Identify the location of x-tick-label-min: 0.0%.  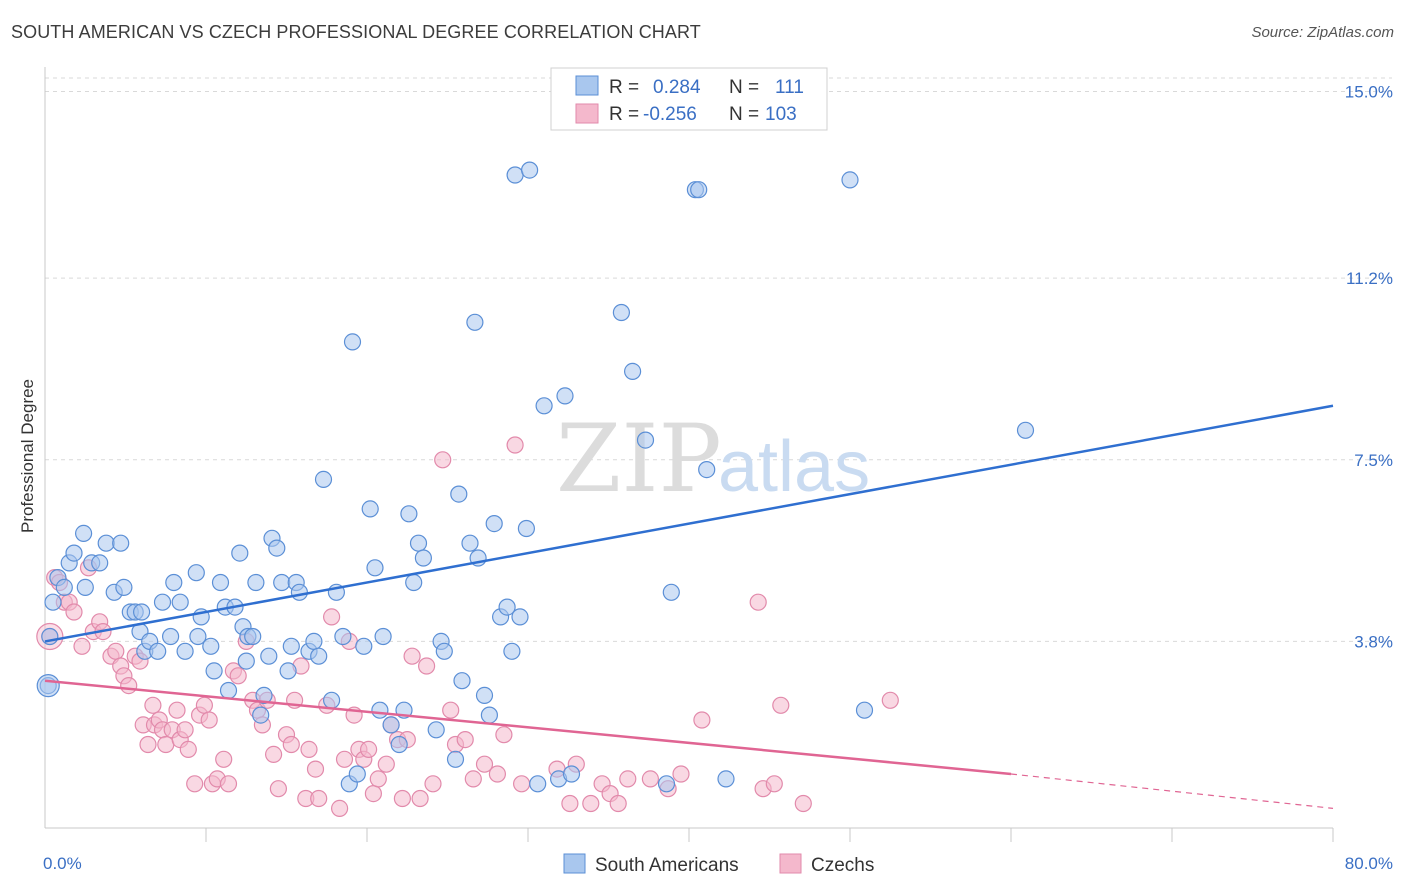
(62, 863).